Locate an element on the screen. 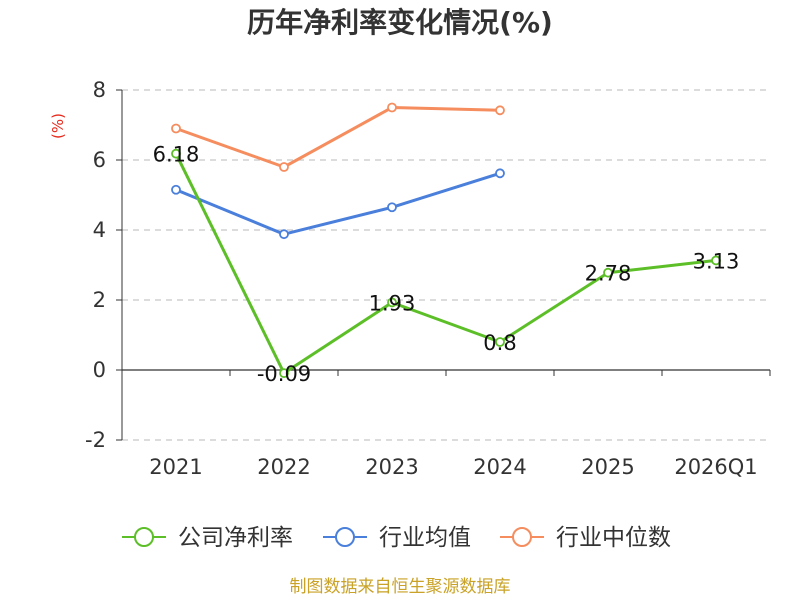  x-tick-label: 2021 is located at coordinates (175, 467).